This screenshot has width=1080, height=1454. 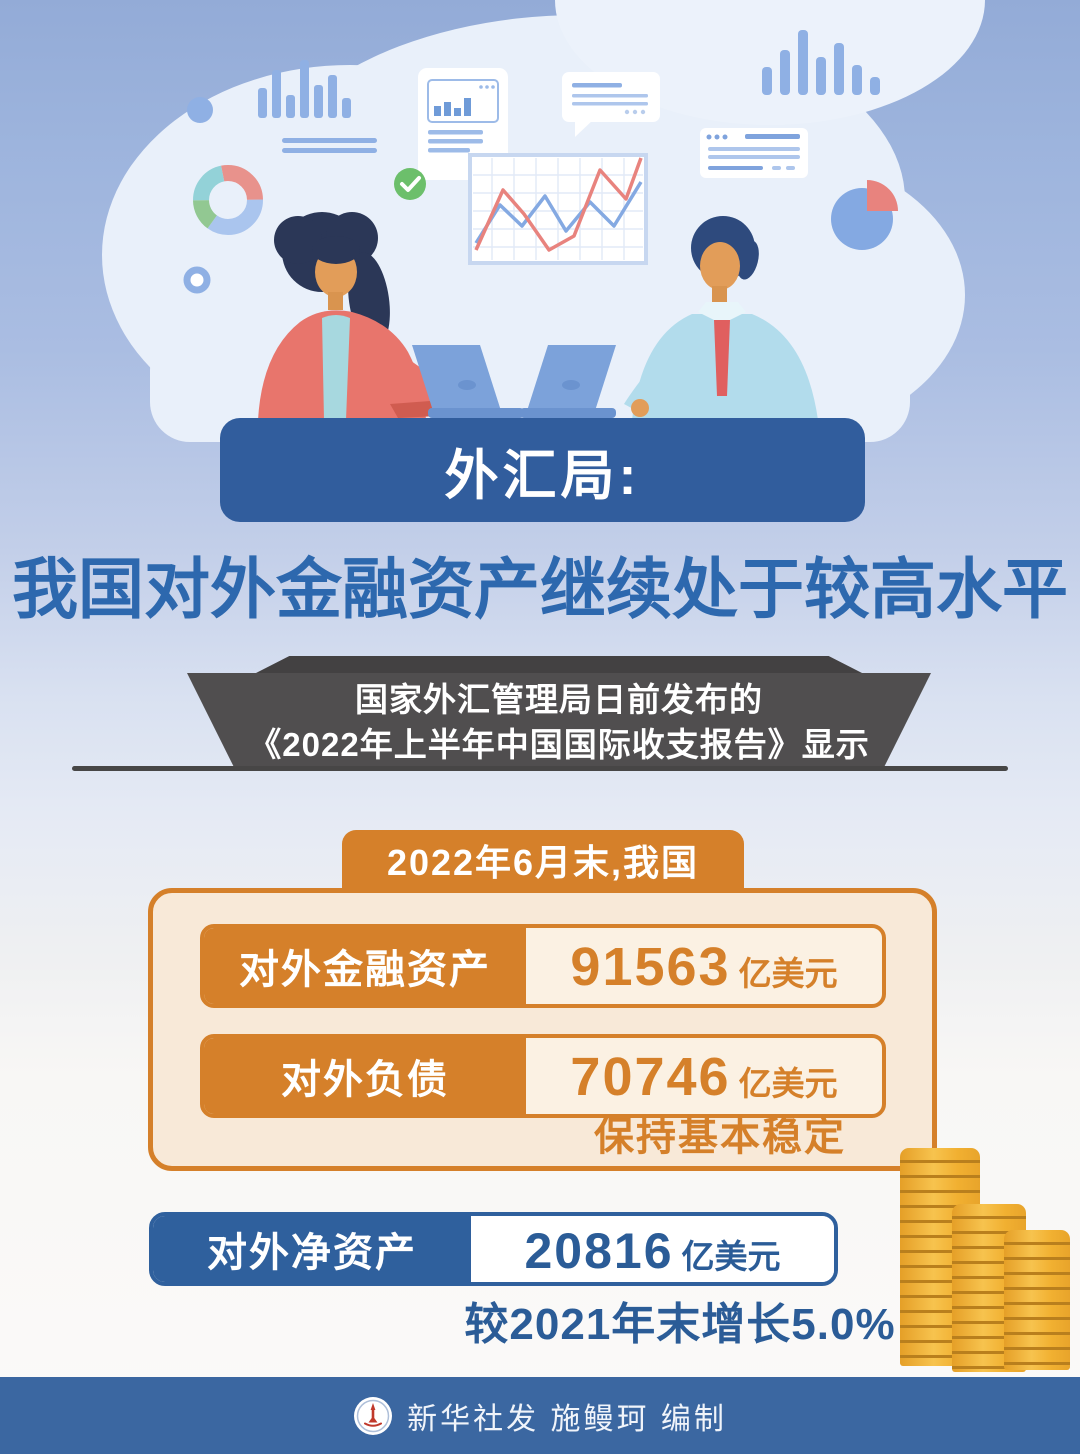 I want to click on man-analyst, so click(x=721, y=318).